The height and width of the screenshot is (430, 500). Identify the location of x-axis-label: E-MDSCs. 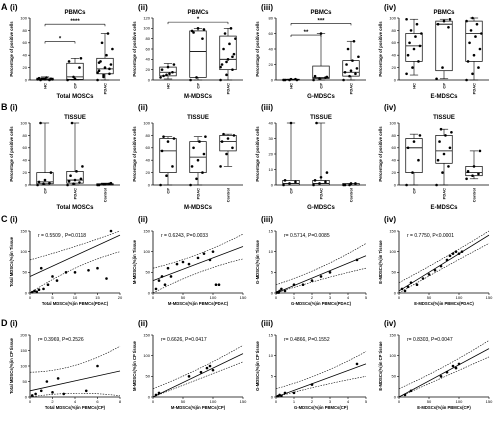
(444, 208).